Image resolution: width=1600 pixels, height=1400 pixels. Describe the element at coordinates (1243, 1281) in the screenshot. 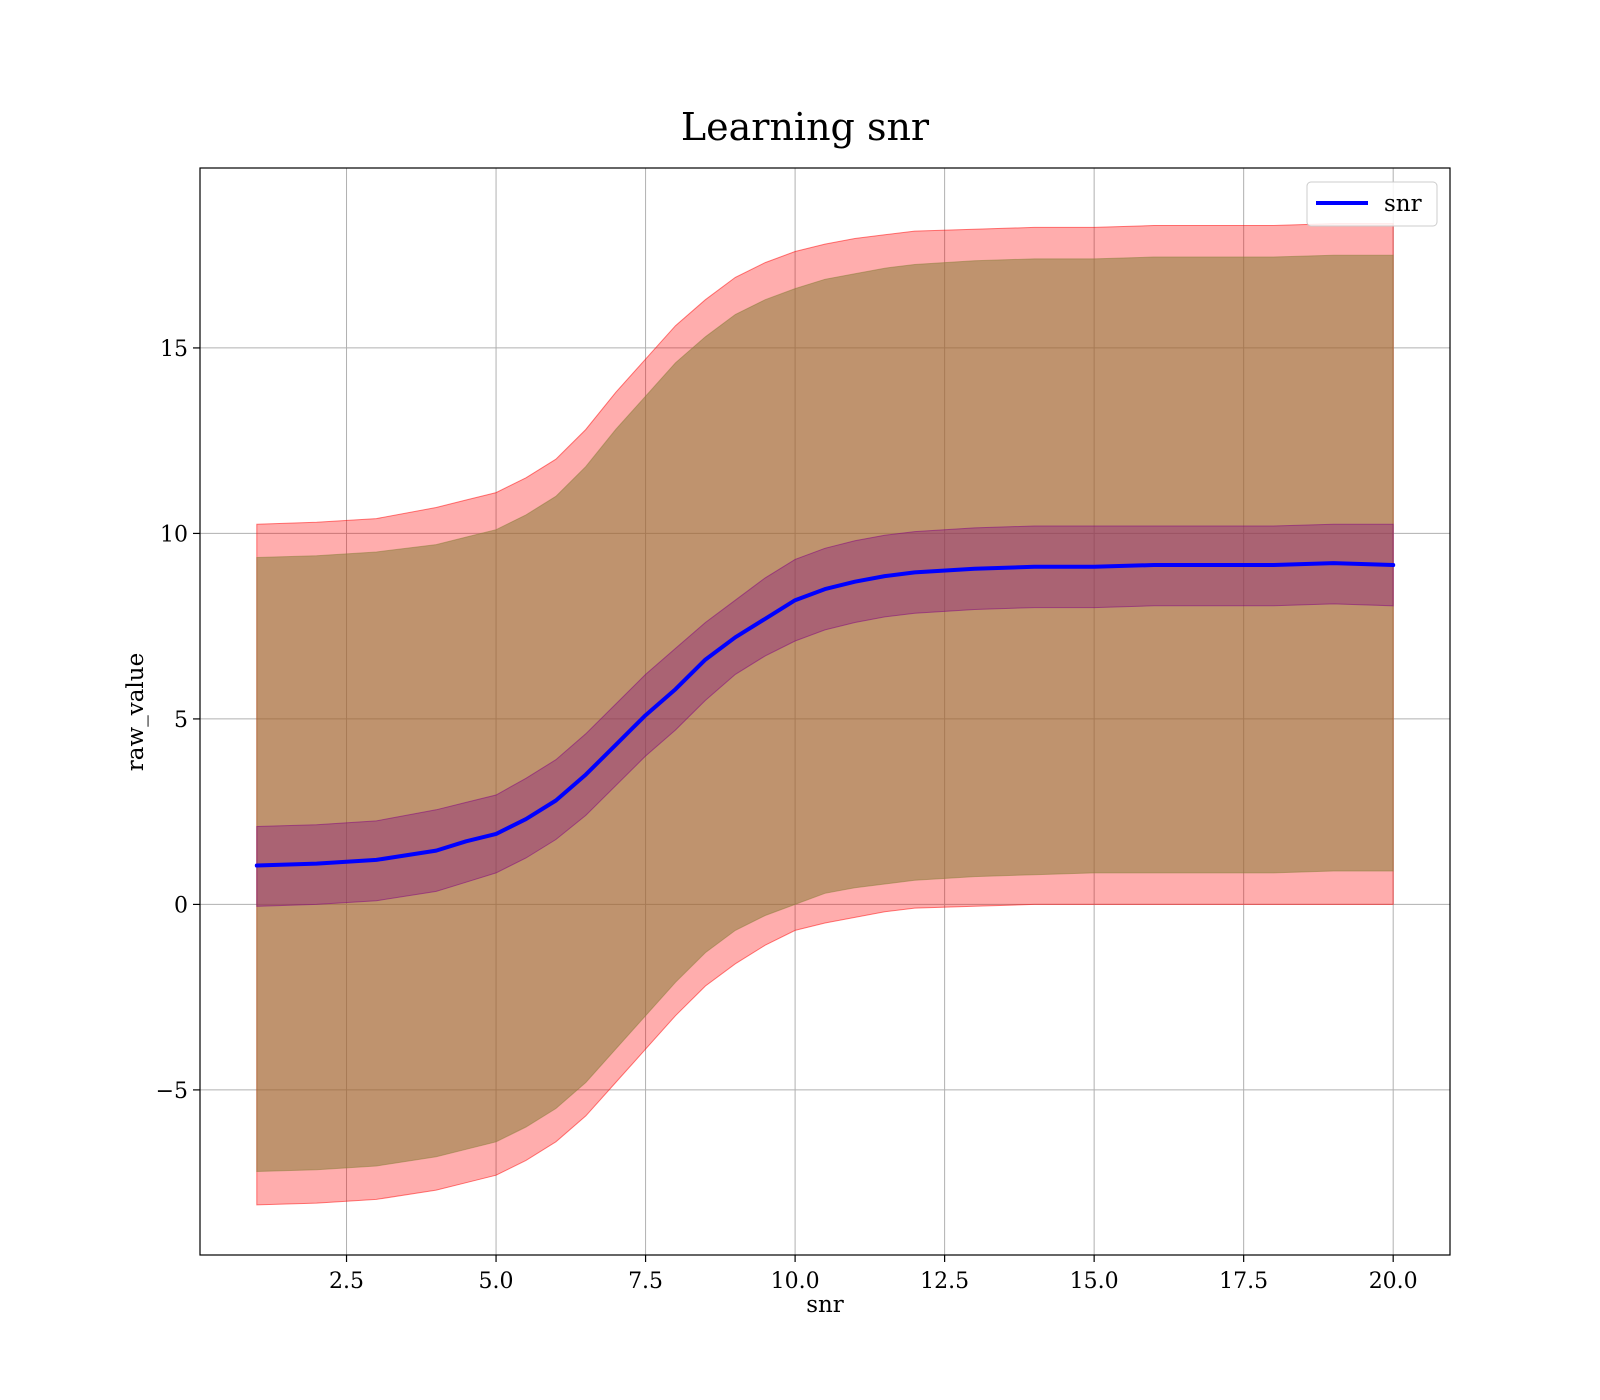

I see `x-tick-label: 17.5` at that location.